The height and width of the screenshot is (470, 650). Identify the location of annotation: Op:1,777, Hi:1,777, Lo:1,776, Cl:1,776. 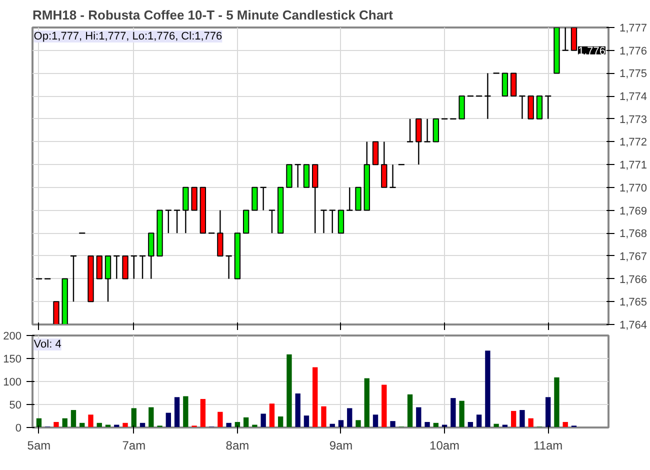
(128, 36).